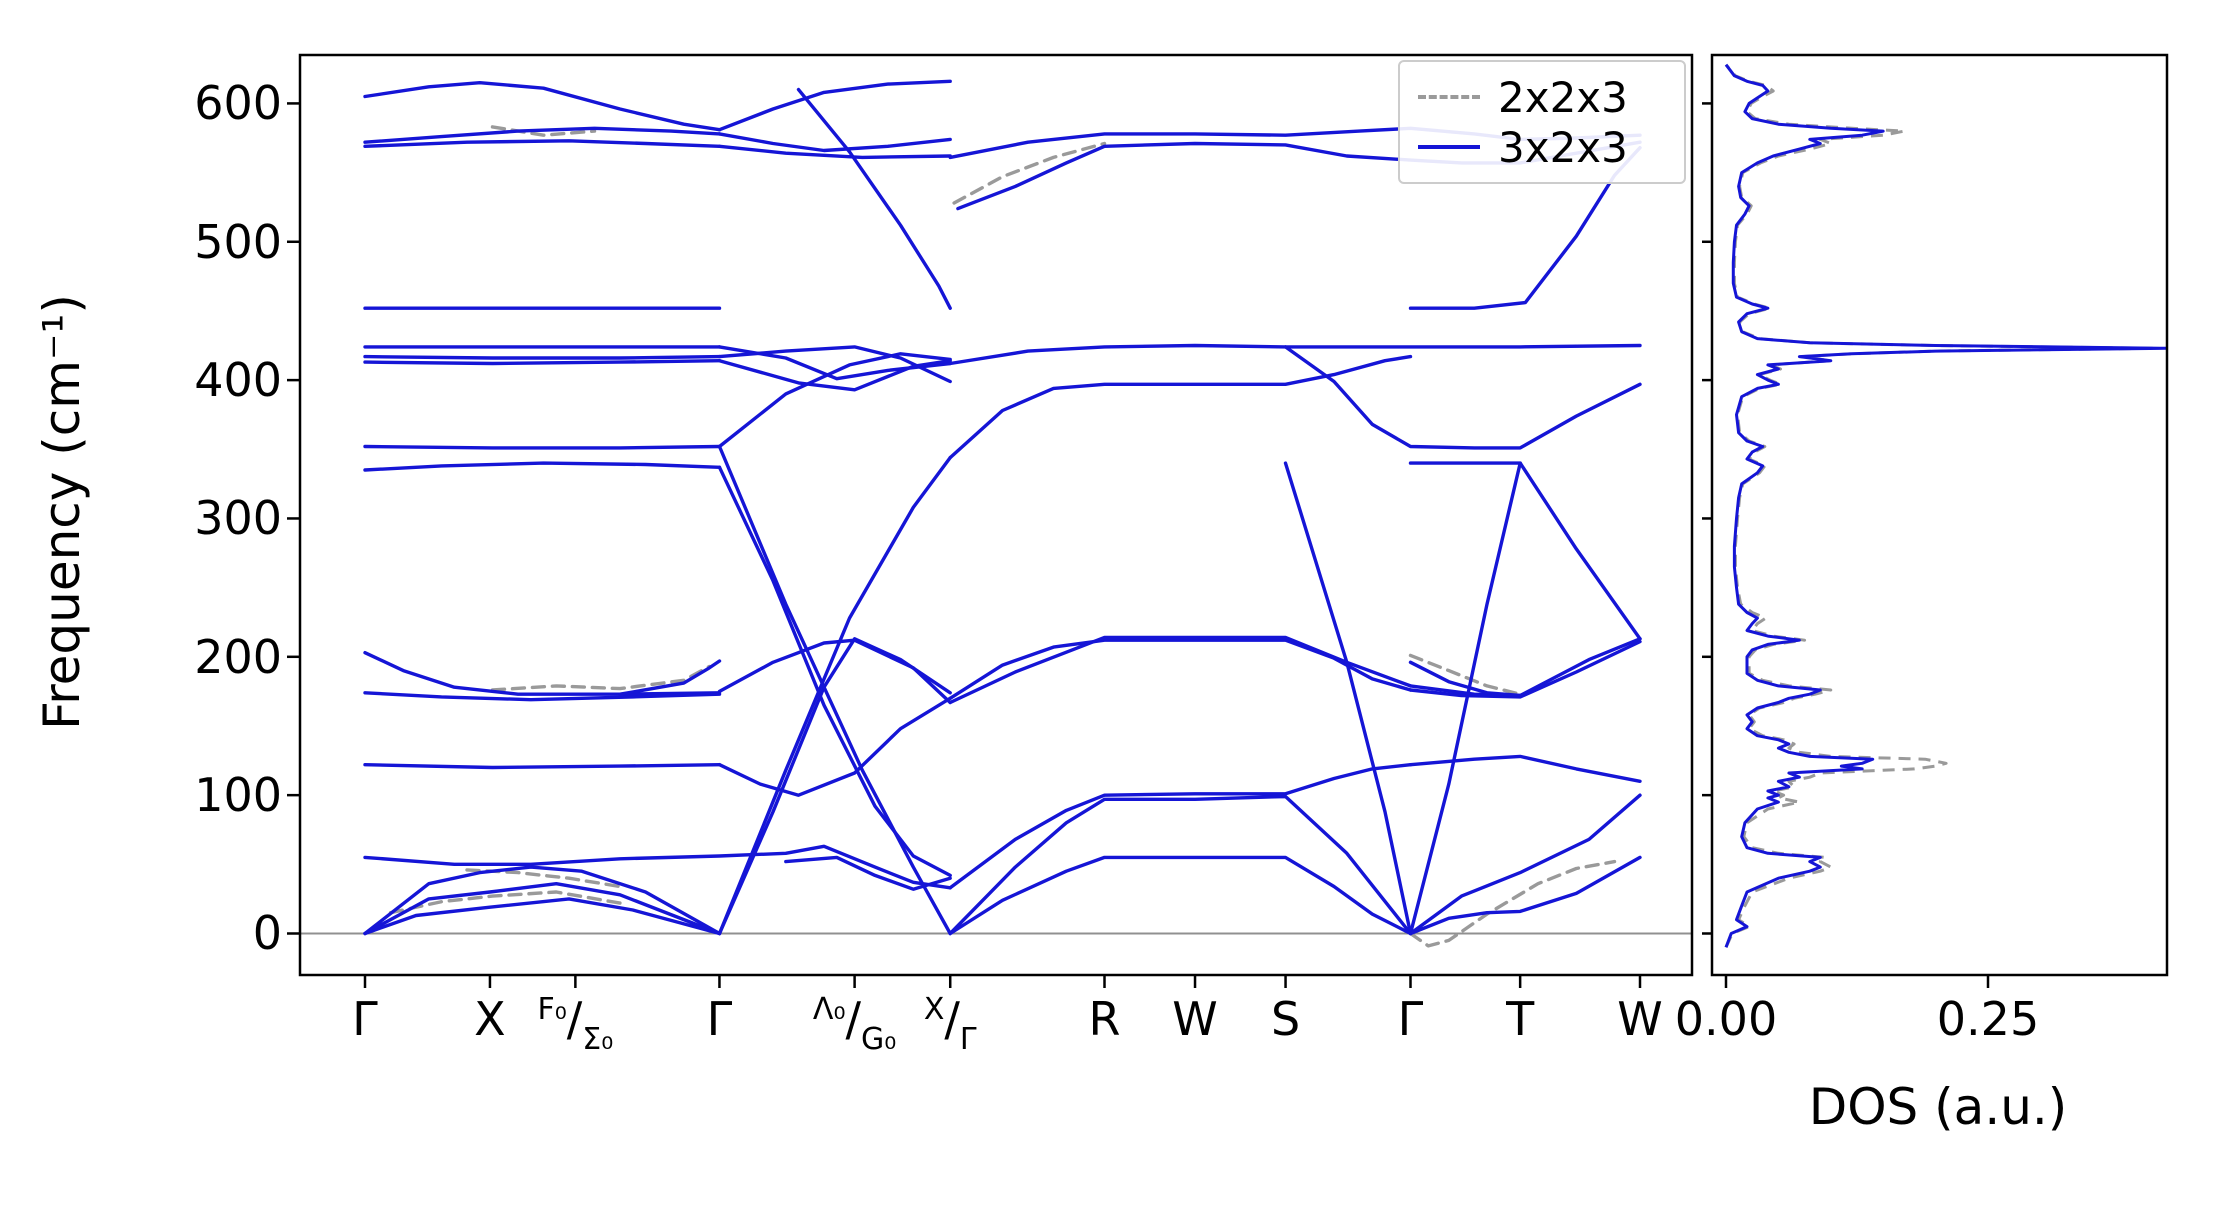 The height and width of the screenshot is (1220, 2222). Describe the element at coordinates (1563, 147) in the screenshot. I see `legend-label-3x2x3: 3x2x3` at that location.